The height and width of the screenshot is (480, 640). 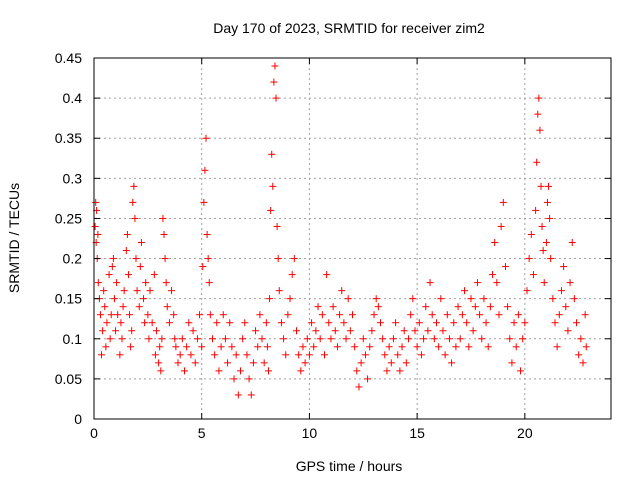 What do you see at coordinates (73, 259) in the screenshot?
I see `y-tick-label: 0.2` at bounding box center [73, 259].